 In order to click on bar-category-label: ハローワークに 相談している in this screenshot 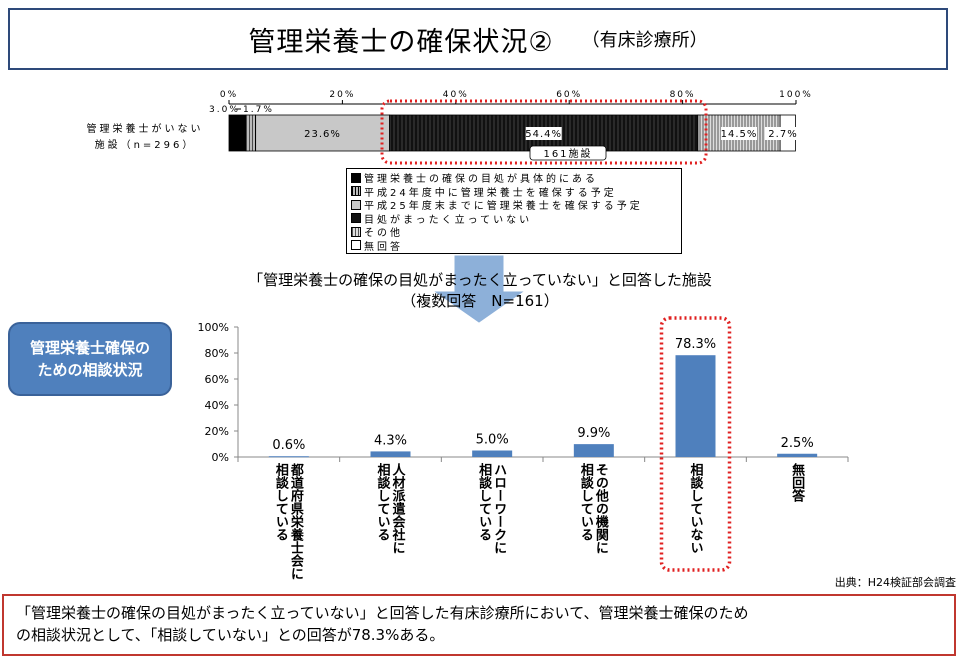, I will do `click(491, 508)`.